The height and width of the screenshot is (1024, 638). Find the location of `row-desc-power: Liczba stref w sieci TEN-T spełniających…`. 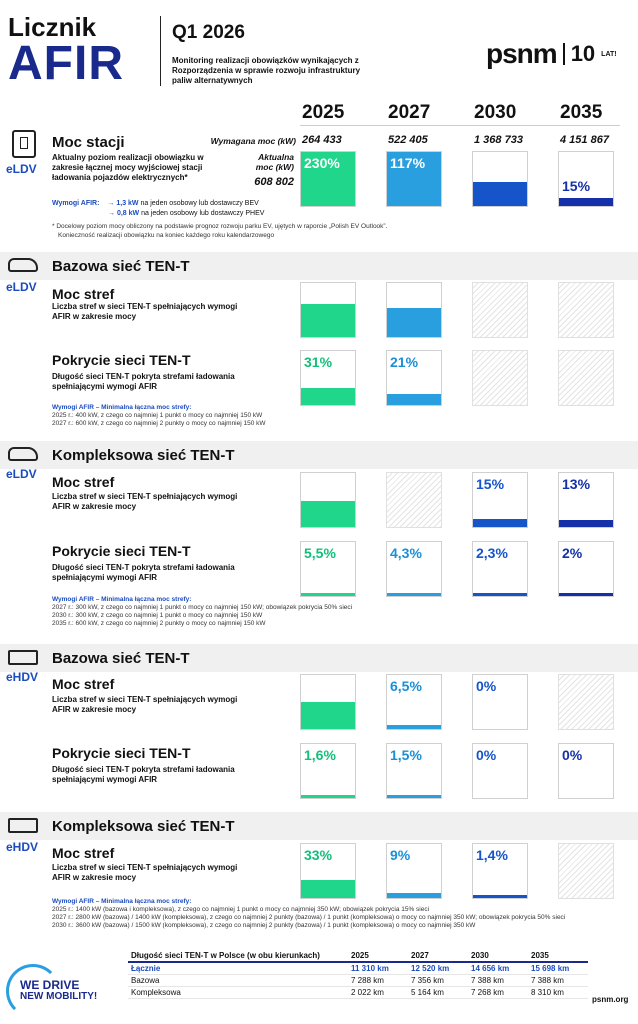

row-desc-power: Liczba stref w sieci TEN-T spełniających… is located at coordinates (145, 872).